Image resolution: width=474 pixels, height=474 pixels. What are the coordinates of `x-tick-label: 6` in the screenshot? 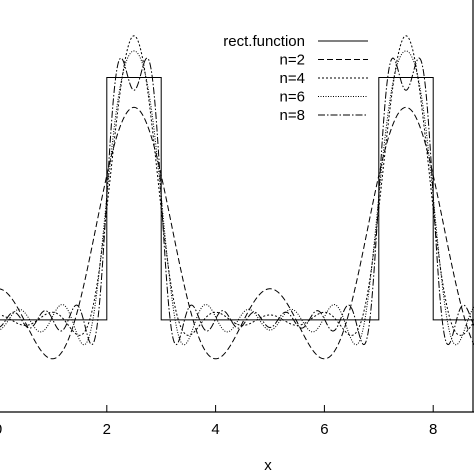 It's located at (324, 429).